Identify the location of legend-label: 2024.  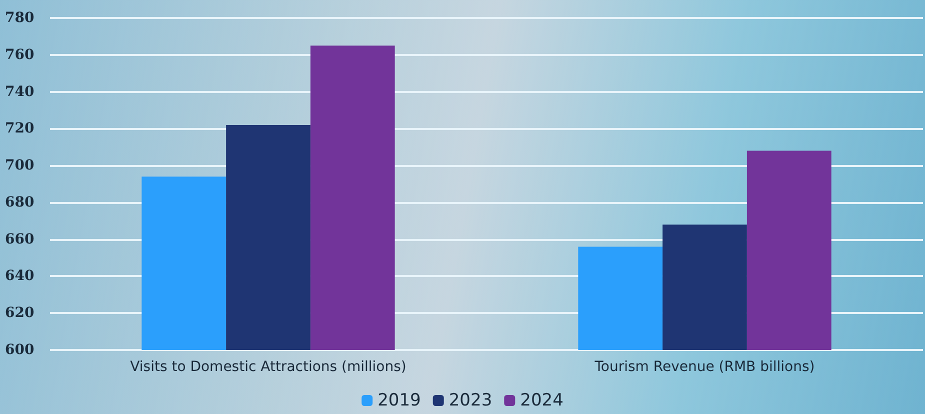
(542, 400).